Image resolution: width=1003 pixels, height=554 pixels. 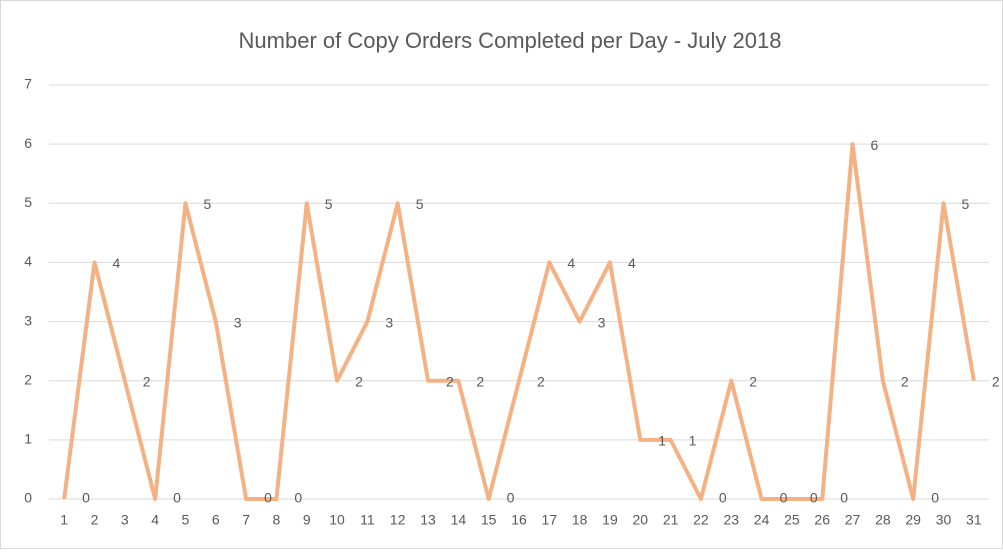 I want to click on x-tick-label: 12, so click(x=398, y=520).